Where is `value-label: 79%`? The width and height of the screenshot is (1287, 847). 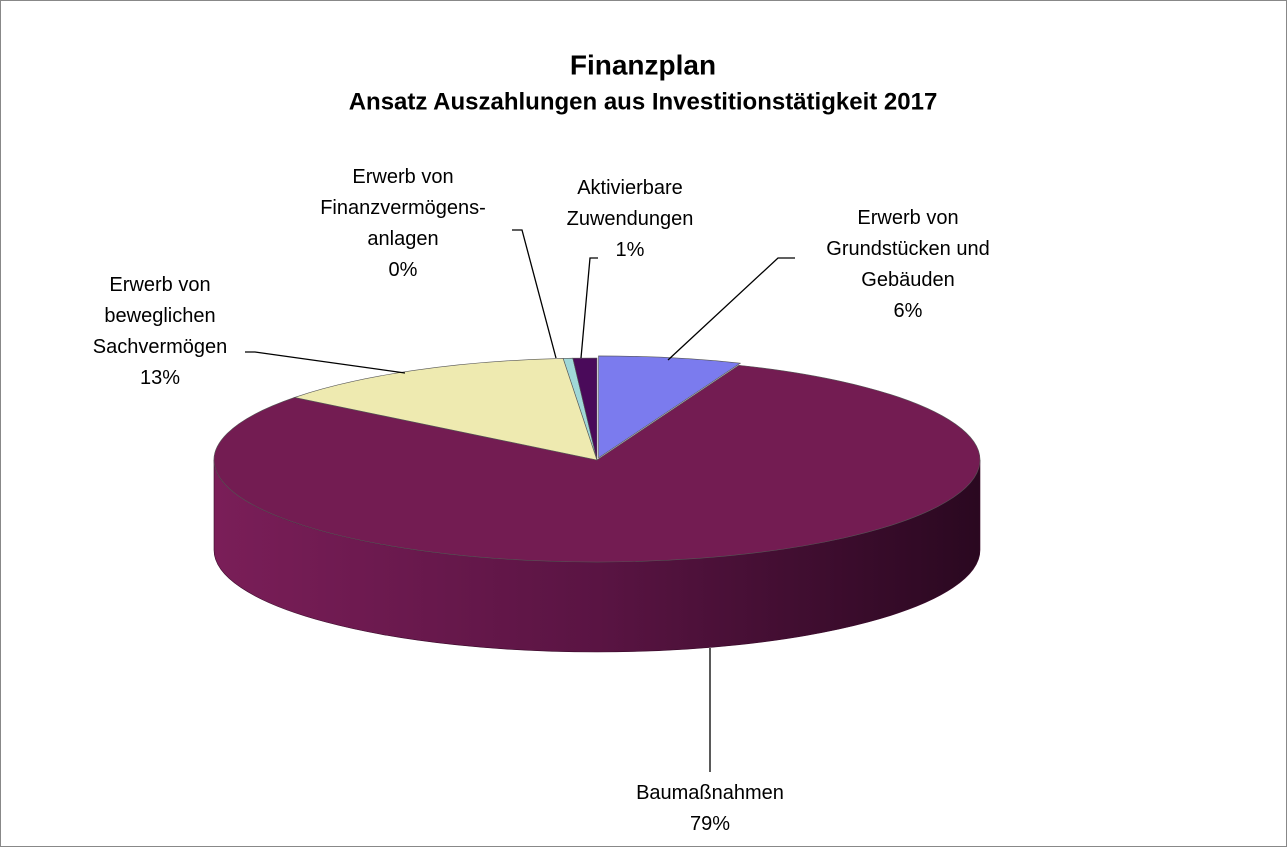
value-label: 79% is located at coordinates (710, 824).